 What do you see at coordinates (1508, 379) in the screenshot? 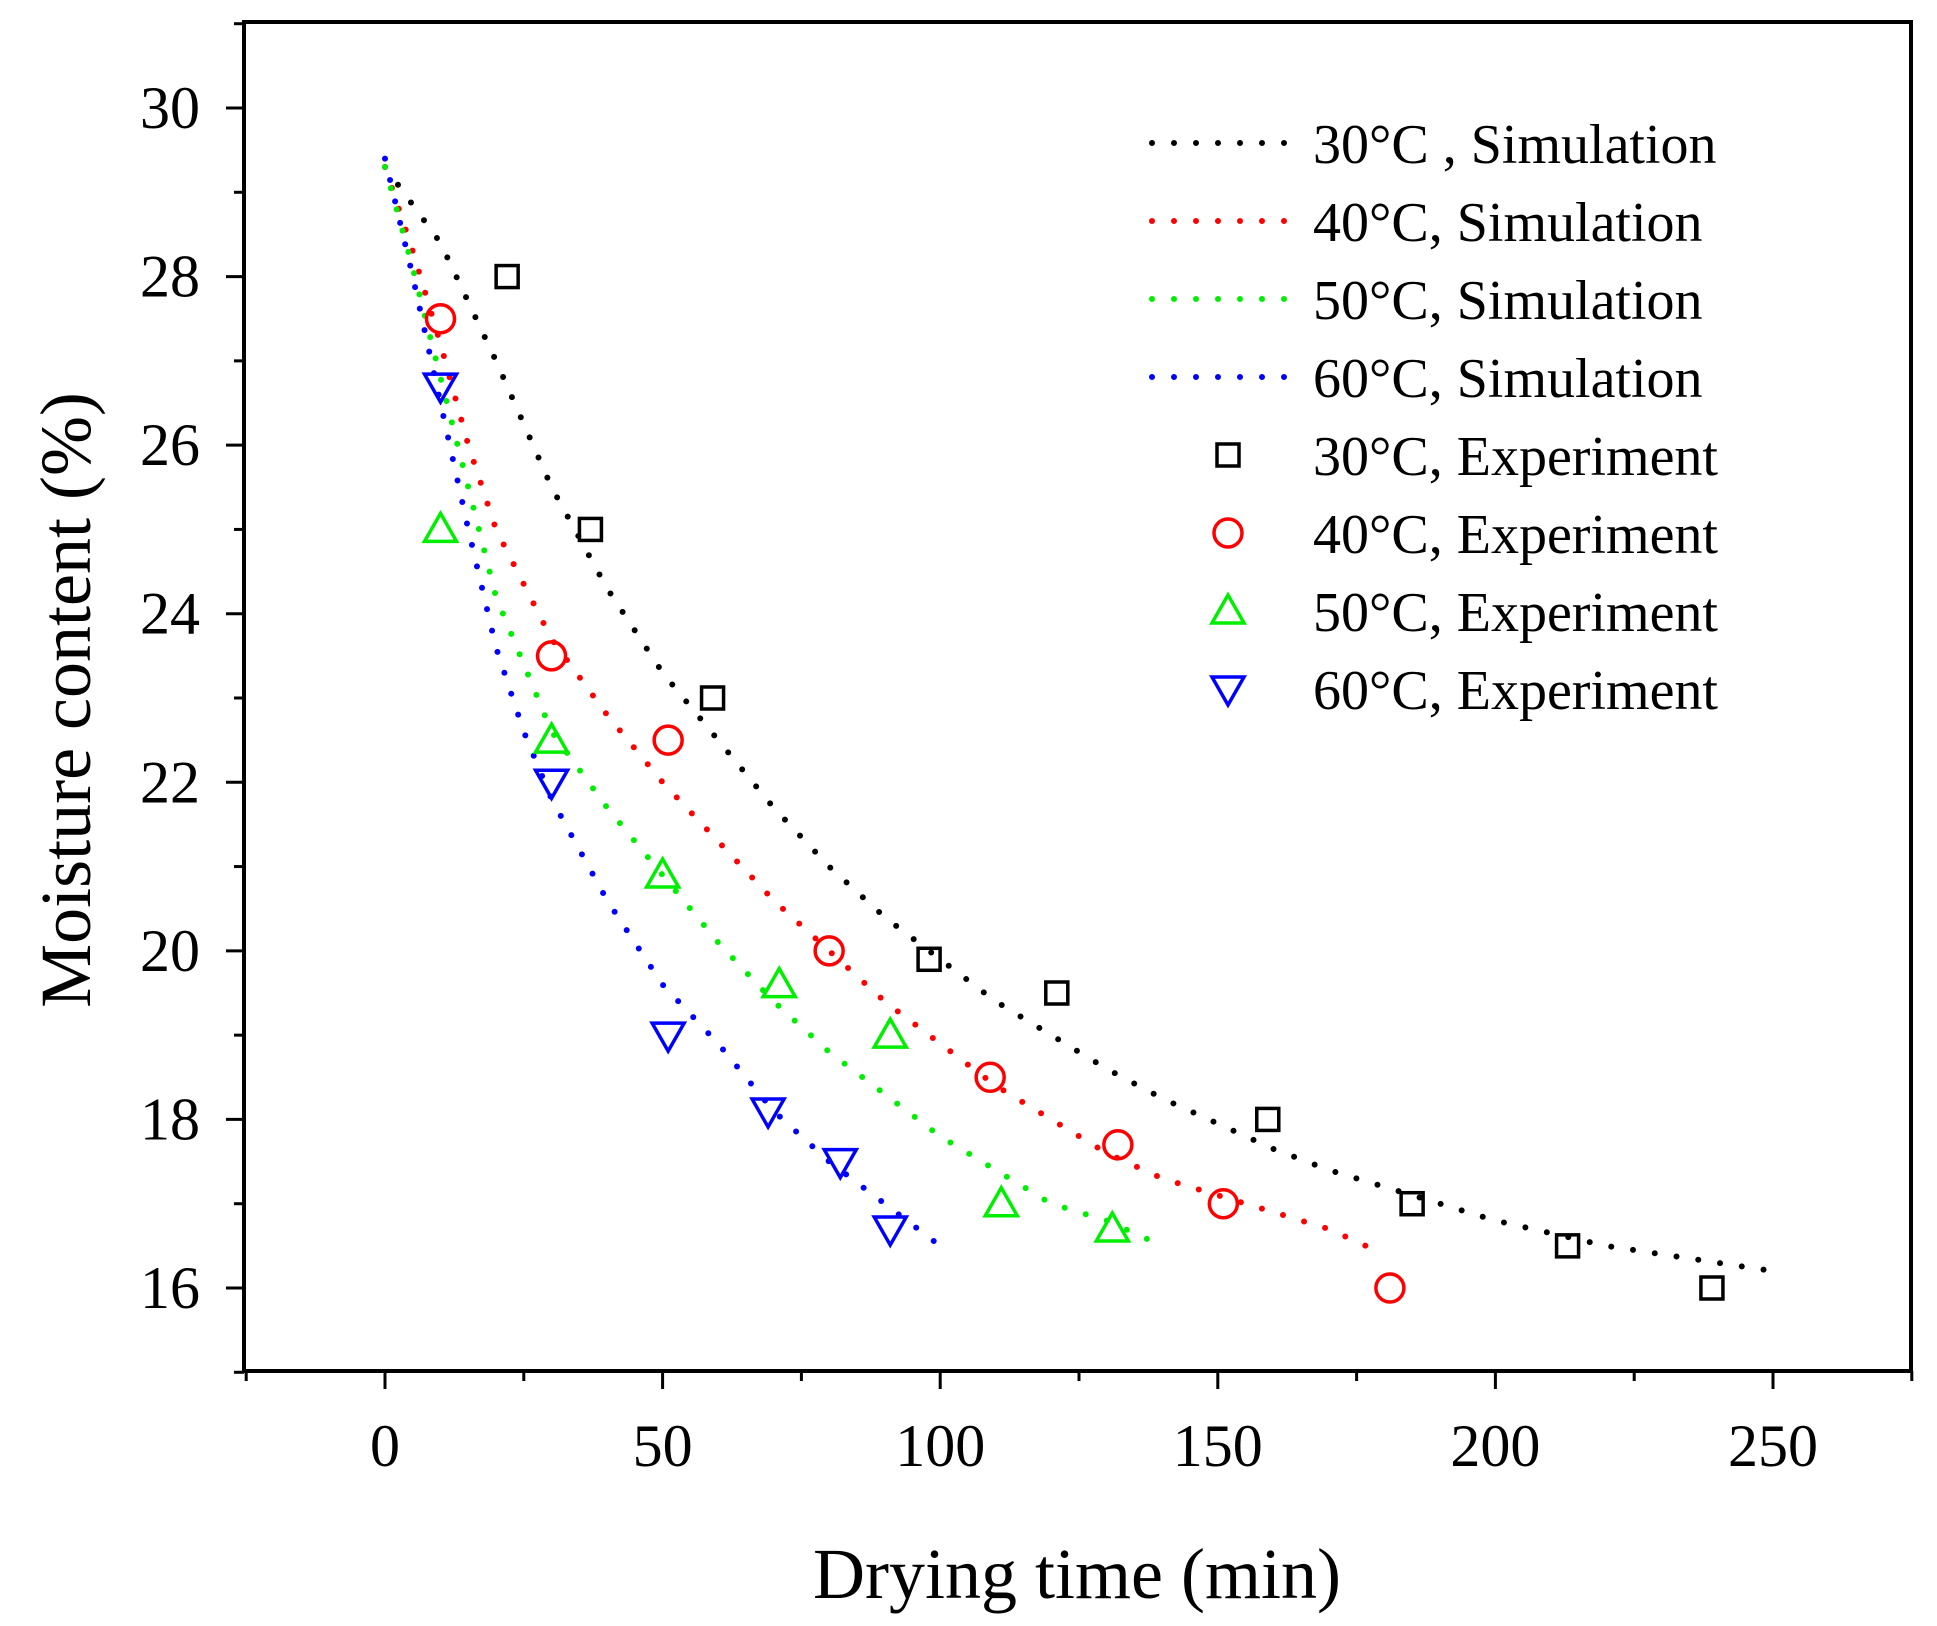
I see `legend-label: 60°C, Simulation` at bounding box center [1508, 379].